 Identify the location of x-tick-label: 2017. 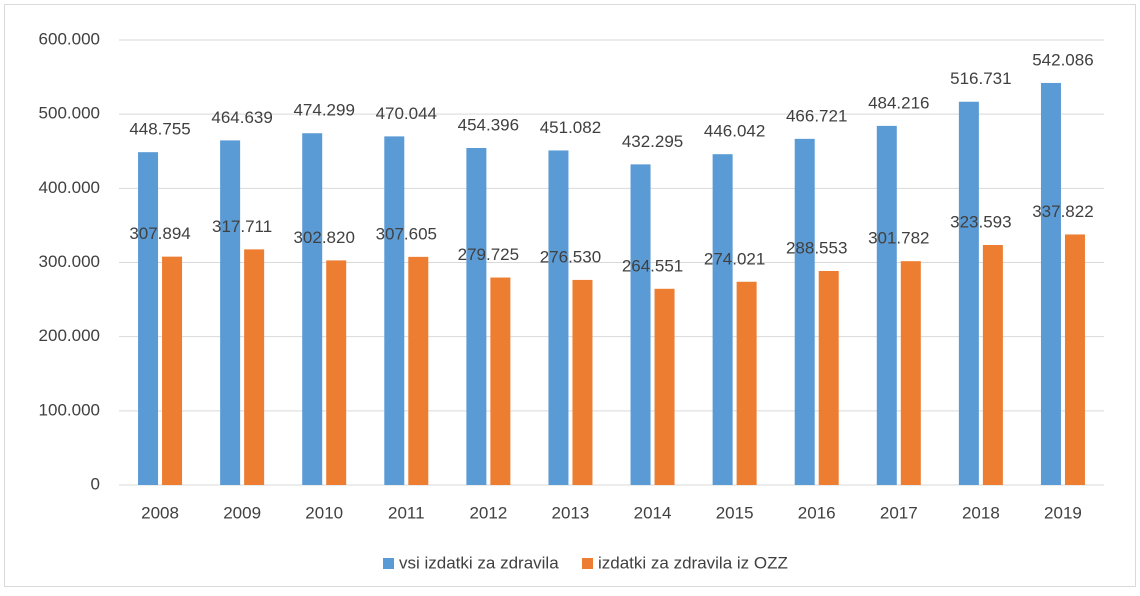
(899, 512).